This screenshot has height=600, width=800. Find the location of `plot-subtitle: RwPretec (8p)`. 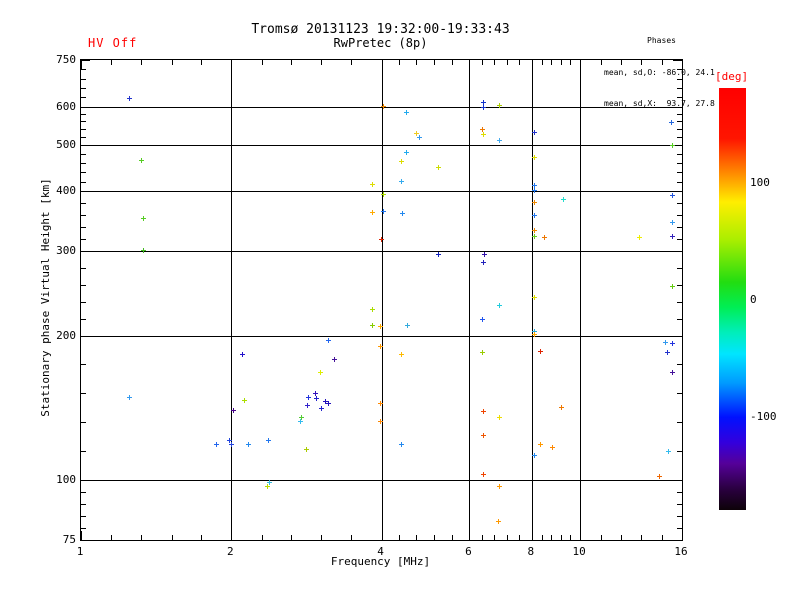

plot-subtitle: RwPretec (8p) is located at coordinates (380, 43).